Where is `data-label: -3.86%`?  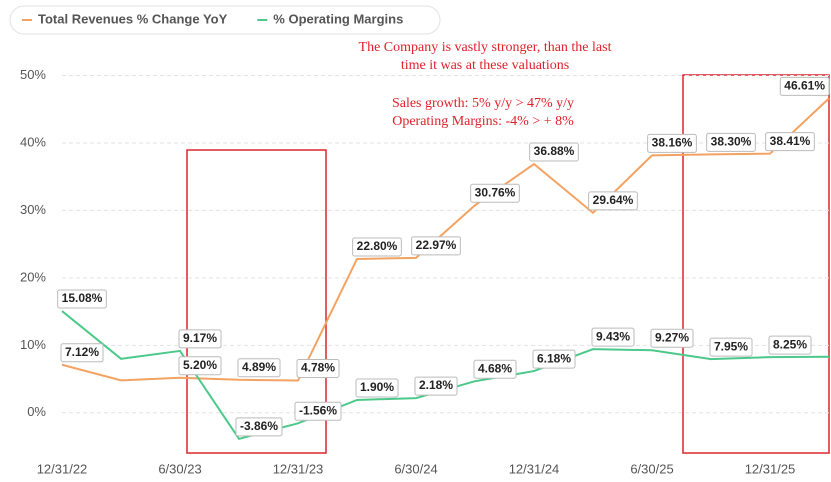 data-label: -3.86% is located at coordinates (259, 427).